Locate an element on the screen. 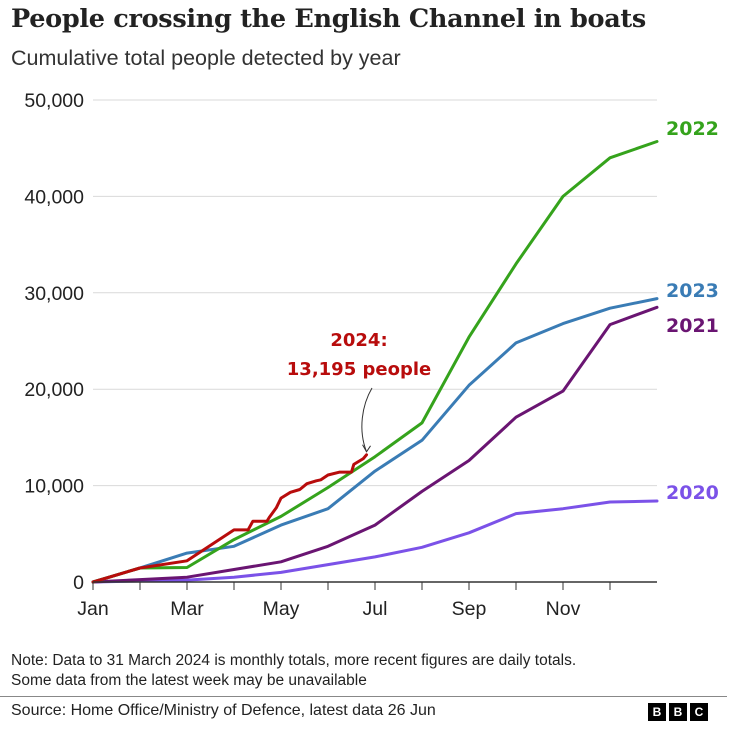 The image size is (734, 736). annotation-arrow-line is located at coordinates (367, 419).